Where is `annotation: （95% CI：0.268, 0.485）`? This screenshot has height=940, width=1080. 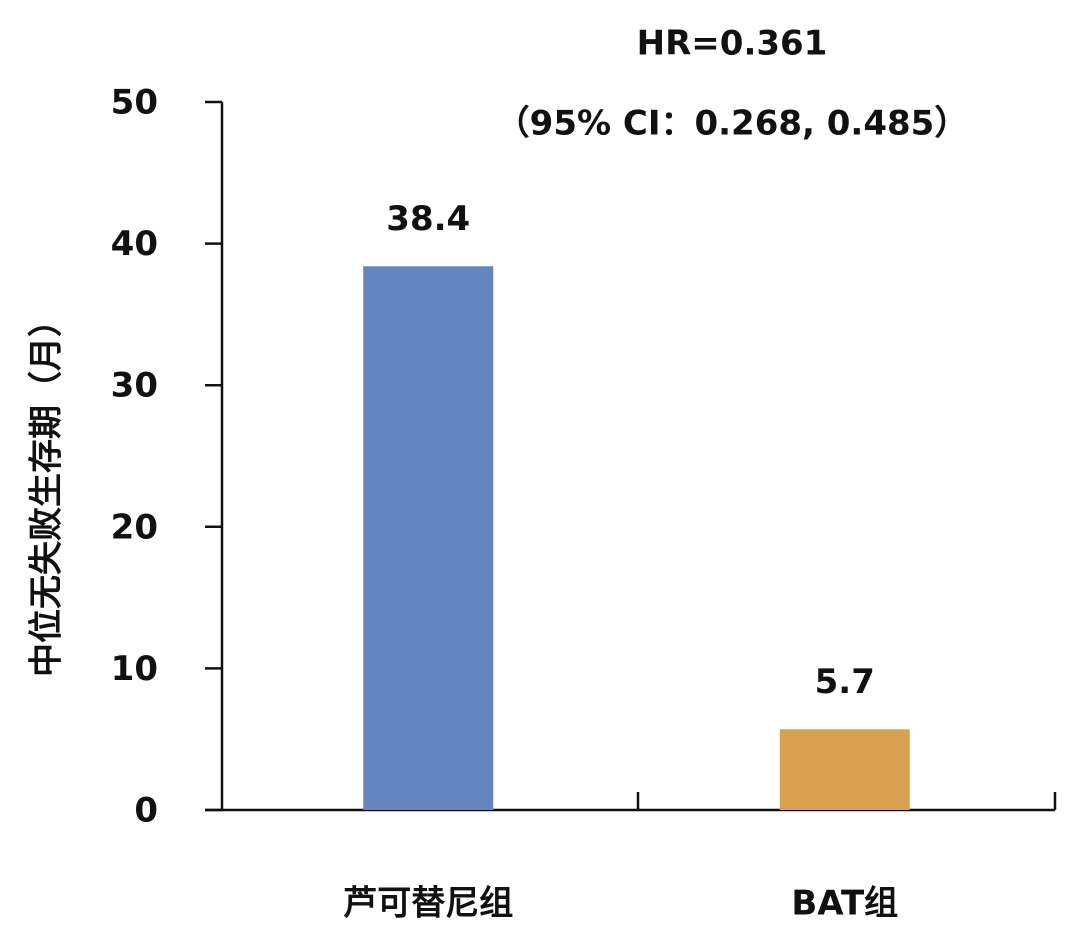 annotation: （95% CI：0.268, 0.485） is located at coordinates (732, 124).